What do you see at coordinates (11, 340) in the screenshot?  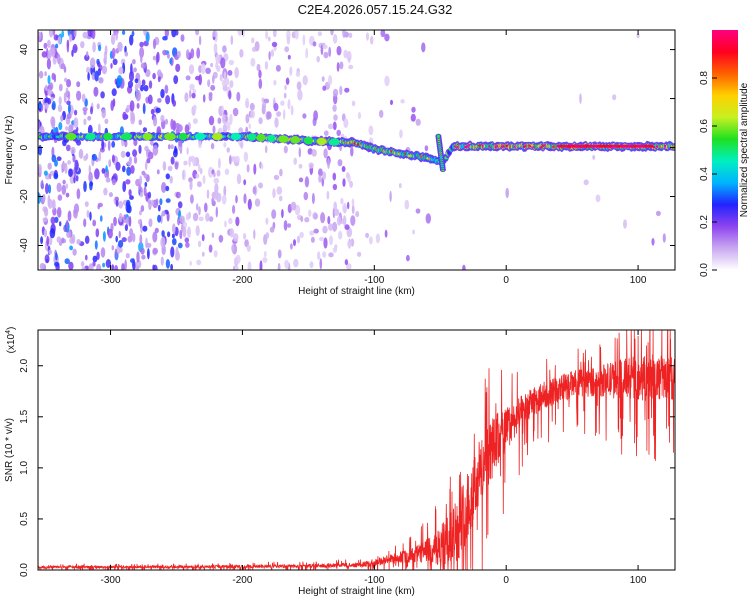 I see `snr-exponent-label: (x104)` at bounding box center [11, 340].